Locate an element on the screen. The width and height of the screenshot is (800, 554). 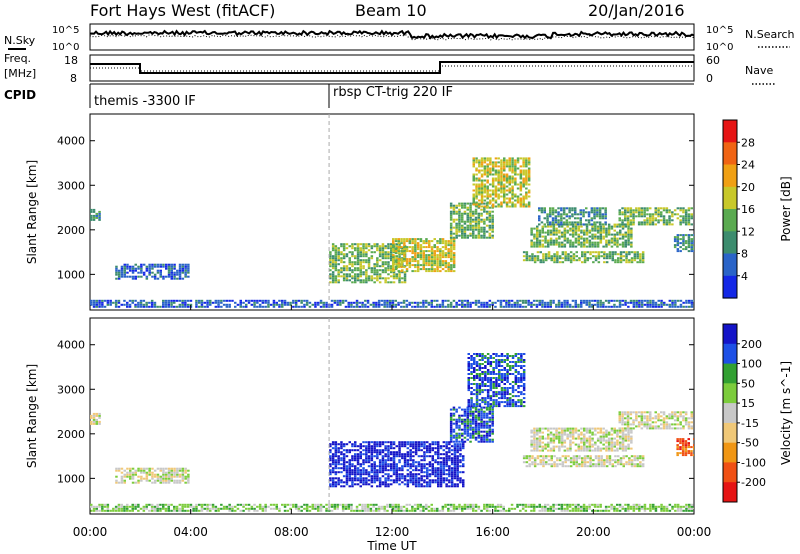
noise-right-tick-high: 10^5 is located at coordinates (719, 30).